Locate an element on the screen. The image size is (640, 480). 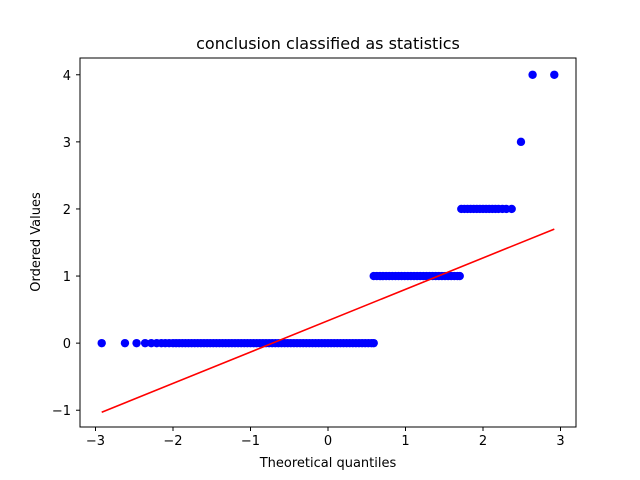
y-tick-label: 0 is located at coordinates (67, 344).